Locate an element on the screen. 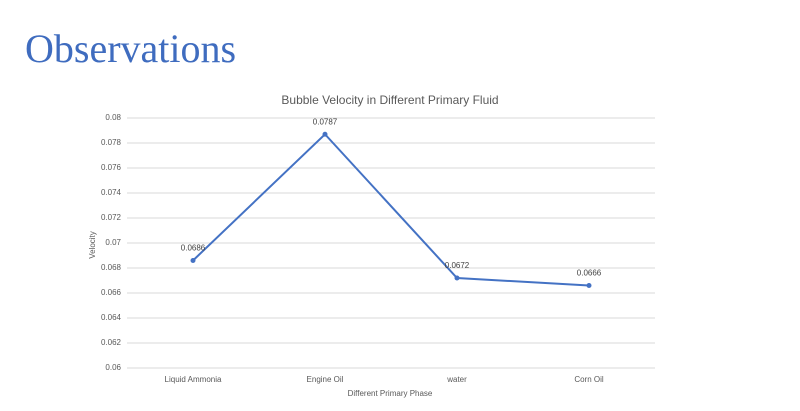  y-tick-label: 0.066 is located at coordinates (111, 292).